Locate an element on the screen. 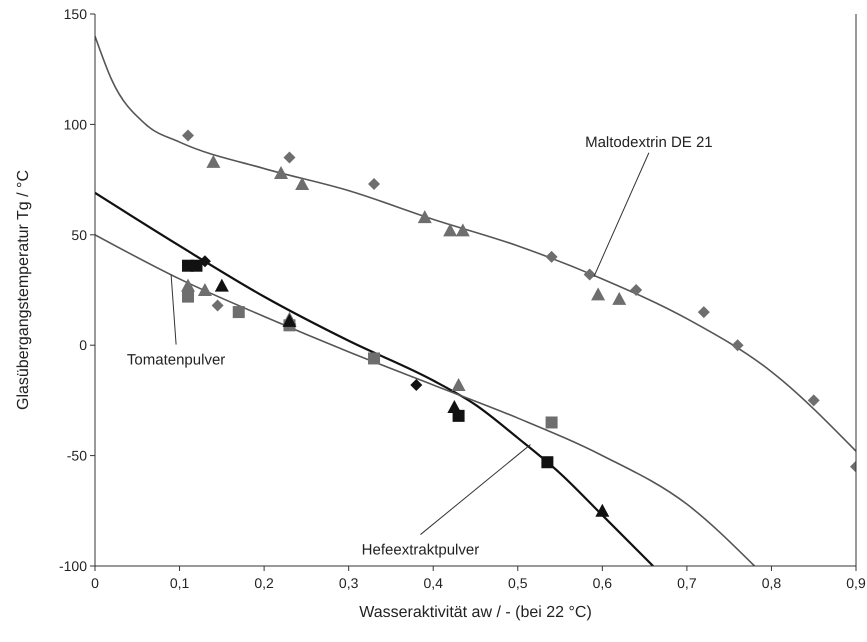  x-axis-title: Wasseraktivität aw / - (bei 22 °C) is located at coordinates (475, 612).